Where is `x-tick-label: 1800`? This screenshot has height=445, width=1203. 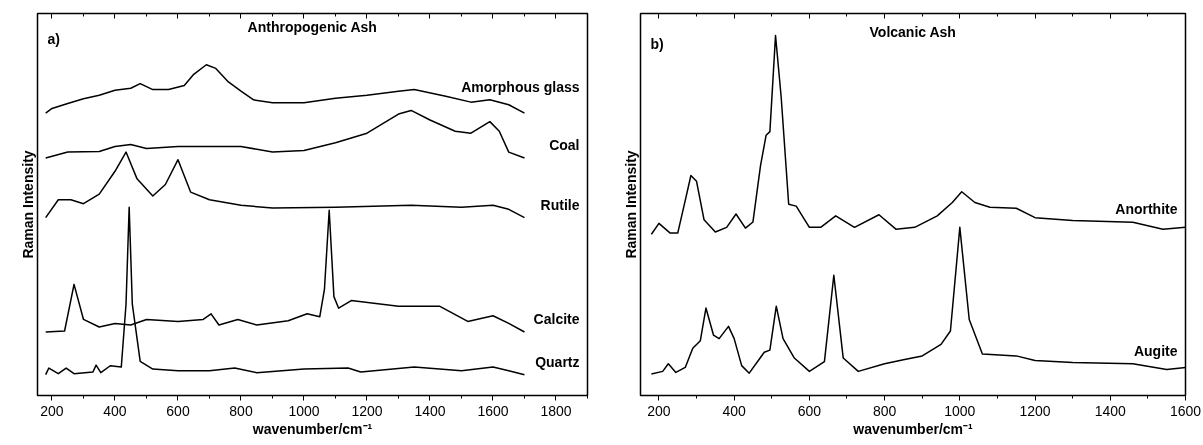
x-tick-label: 1800 is located at coordinates (556, 410).